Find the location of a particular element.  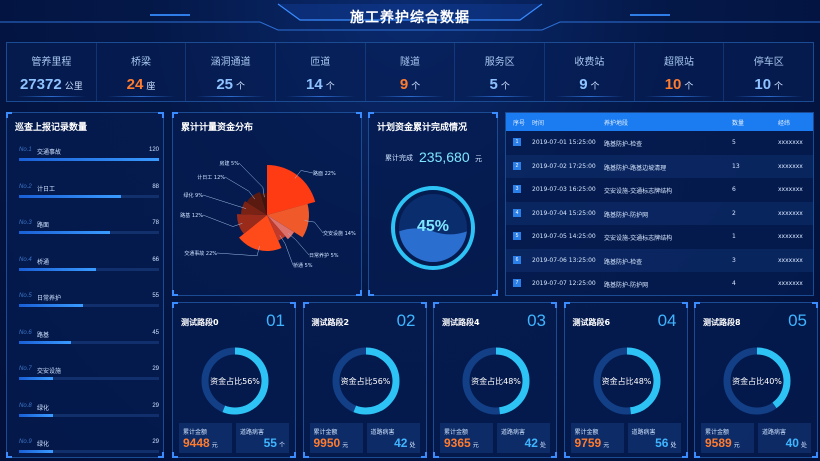

record-item: No.6 路基 45 is located at coordinates (89, 339).